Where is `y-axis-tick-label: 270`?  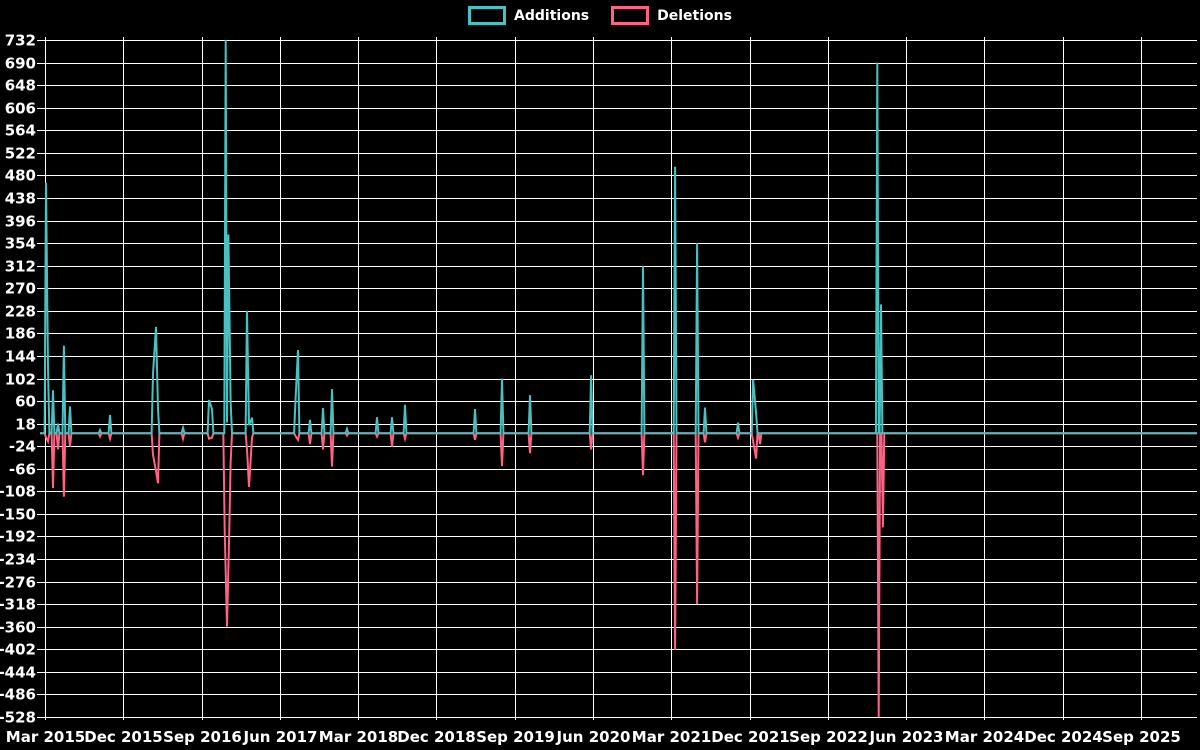 y-axis-tick-label: 270 is located at coordinates (20, 289).